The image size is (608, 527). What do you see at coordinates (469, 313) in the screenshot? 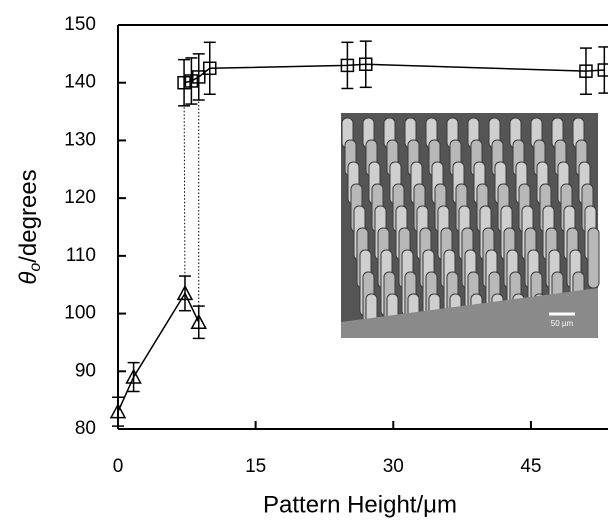
I see `inset-substrate` at bounding box center [469, 313].